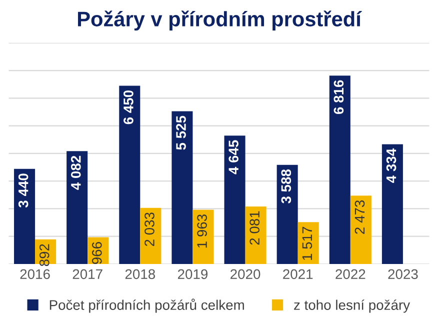 The width and height of the screenshot is (438, 330). I want to click on data-label: 2 081, so click(255, 228).